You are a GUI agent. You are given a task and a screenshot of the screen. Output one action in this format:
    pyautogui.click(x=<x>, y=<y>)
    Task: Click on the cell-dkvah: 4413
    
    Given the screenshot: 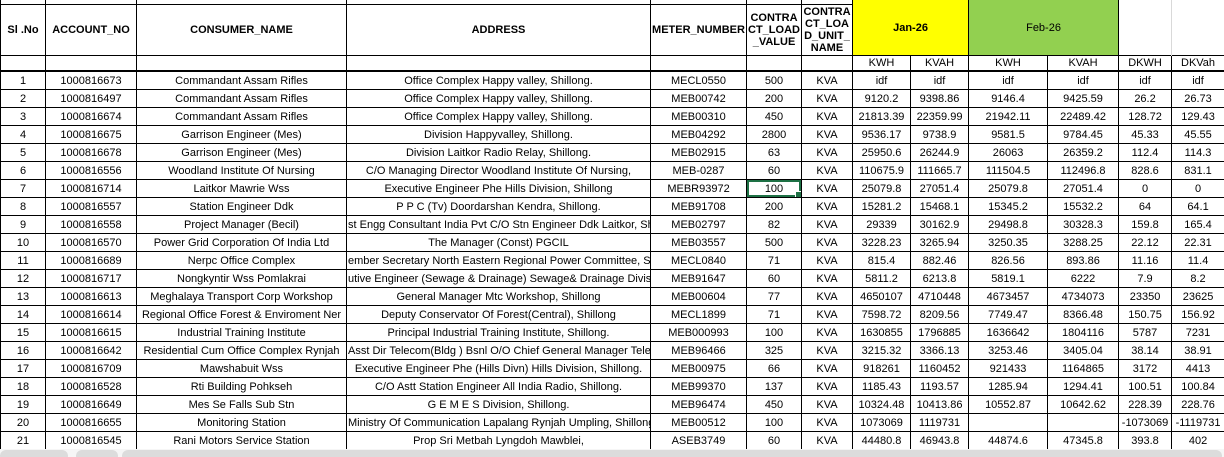 What is the action you would take?
    pyautogui.click(x=1197, y=368)
    